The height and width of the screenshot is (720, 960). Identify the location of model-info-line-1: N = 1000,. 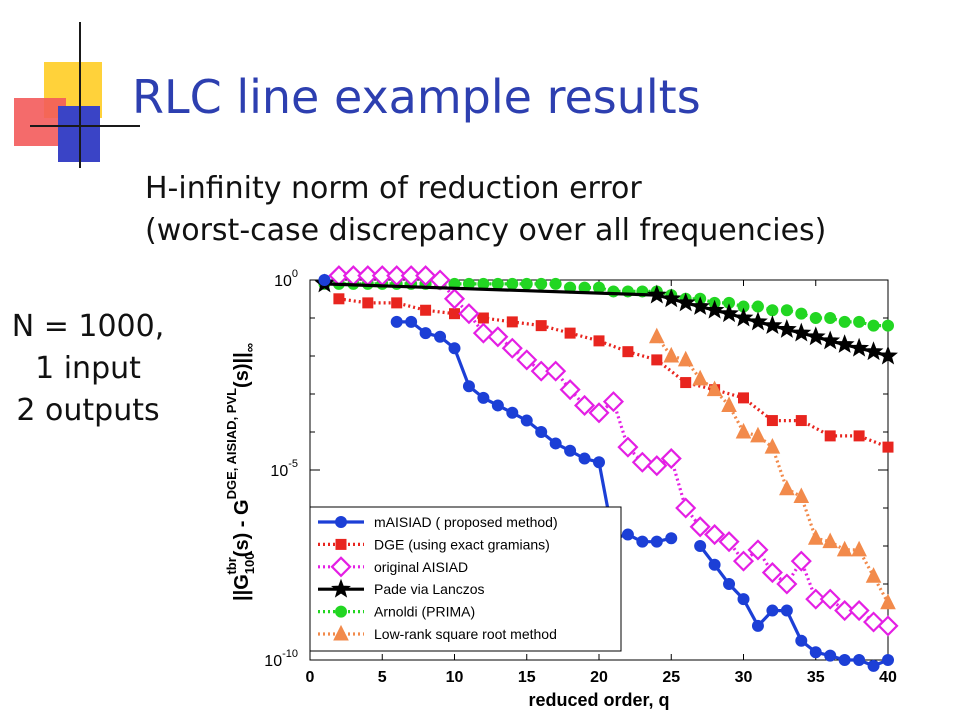
(88, 326).